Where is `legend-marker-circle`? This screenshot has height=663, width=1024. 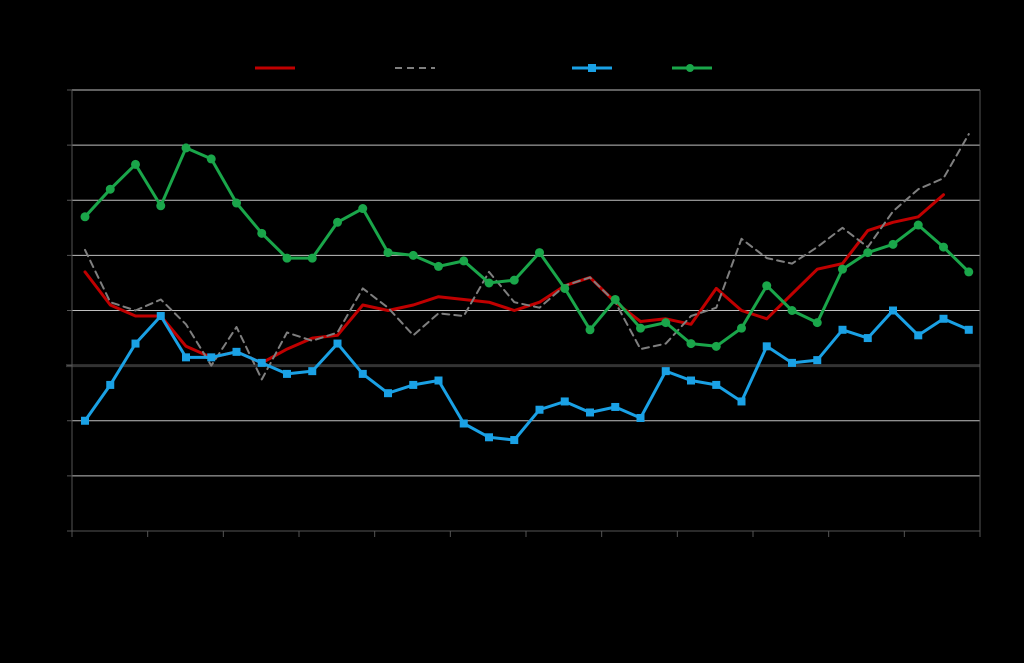 legend-marker-circle is located at coordinates (690, 68).